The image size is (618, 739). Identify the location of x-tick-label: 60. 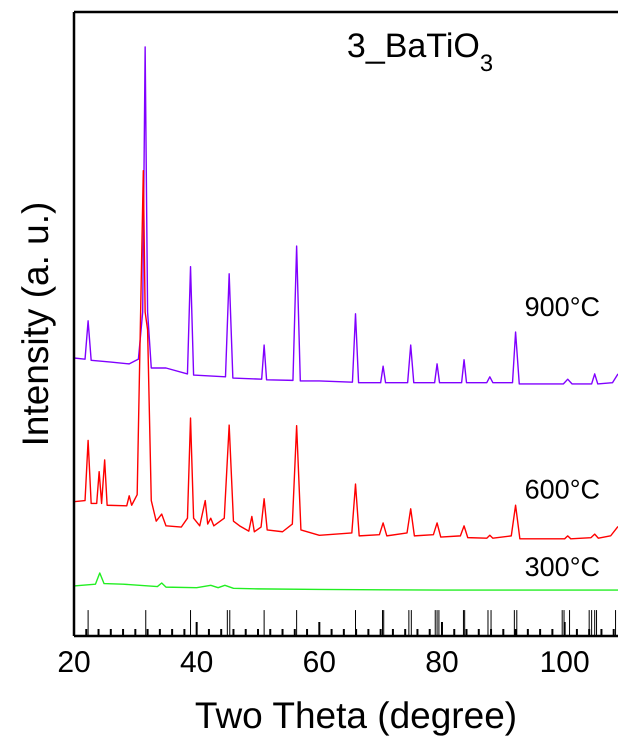
(319, 662).